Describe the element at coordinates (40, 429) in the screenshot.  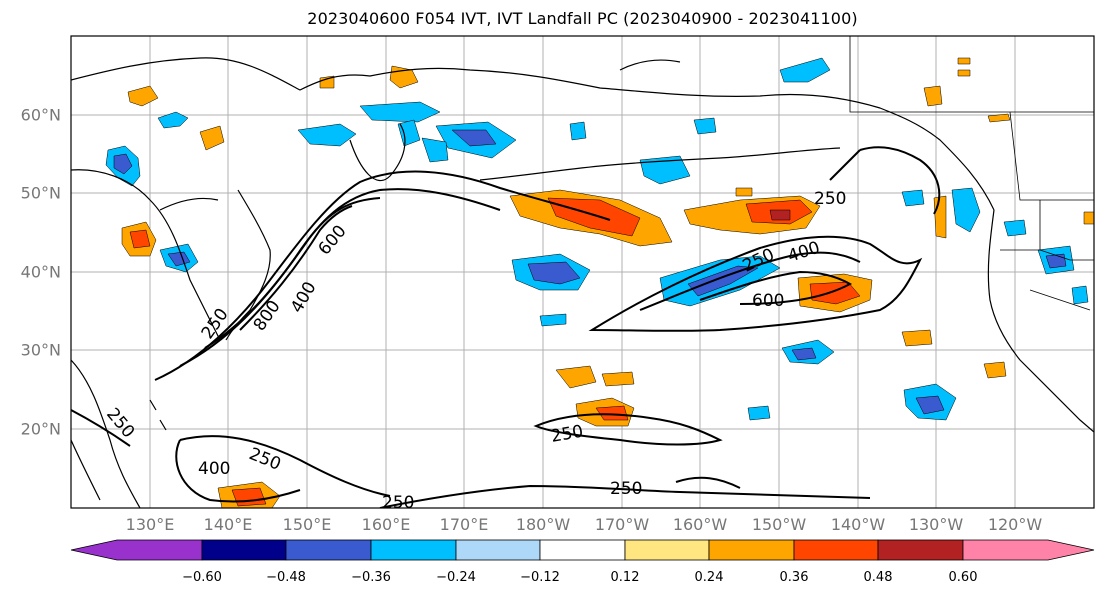
I see `lat-tick-label: 20°N` at that location.